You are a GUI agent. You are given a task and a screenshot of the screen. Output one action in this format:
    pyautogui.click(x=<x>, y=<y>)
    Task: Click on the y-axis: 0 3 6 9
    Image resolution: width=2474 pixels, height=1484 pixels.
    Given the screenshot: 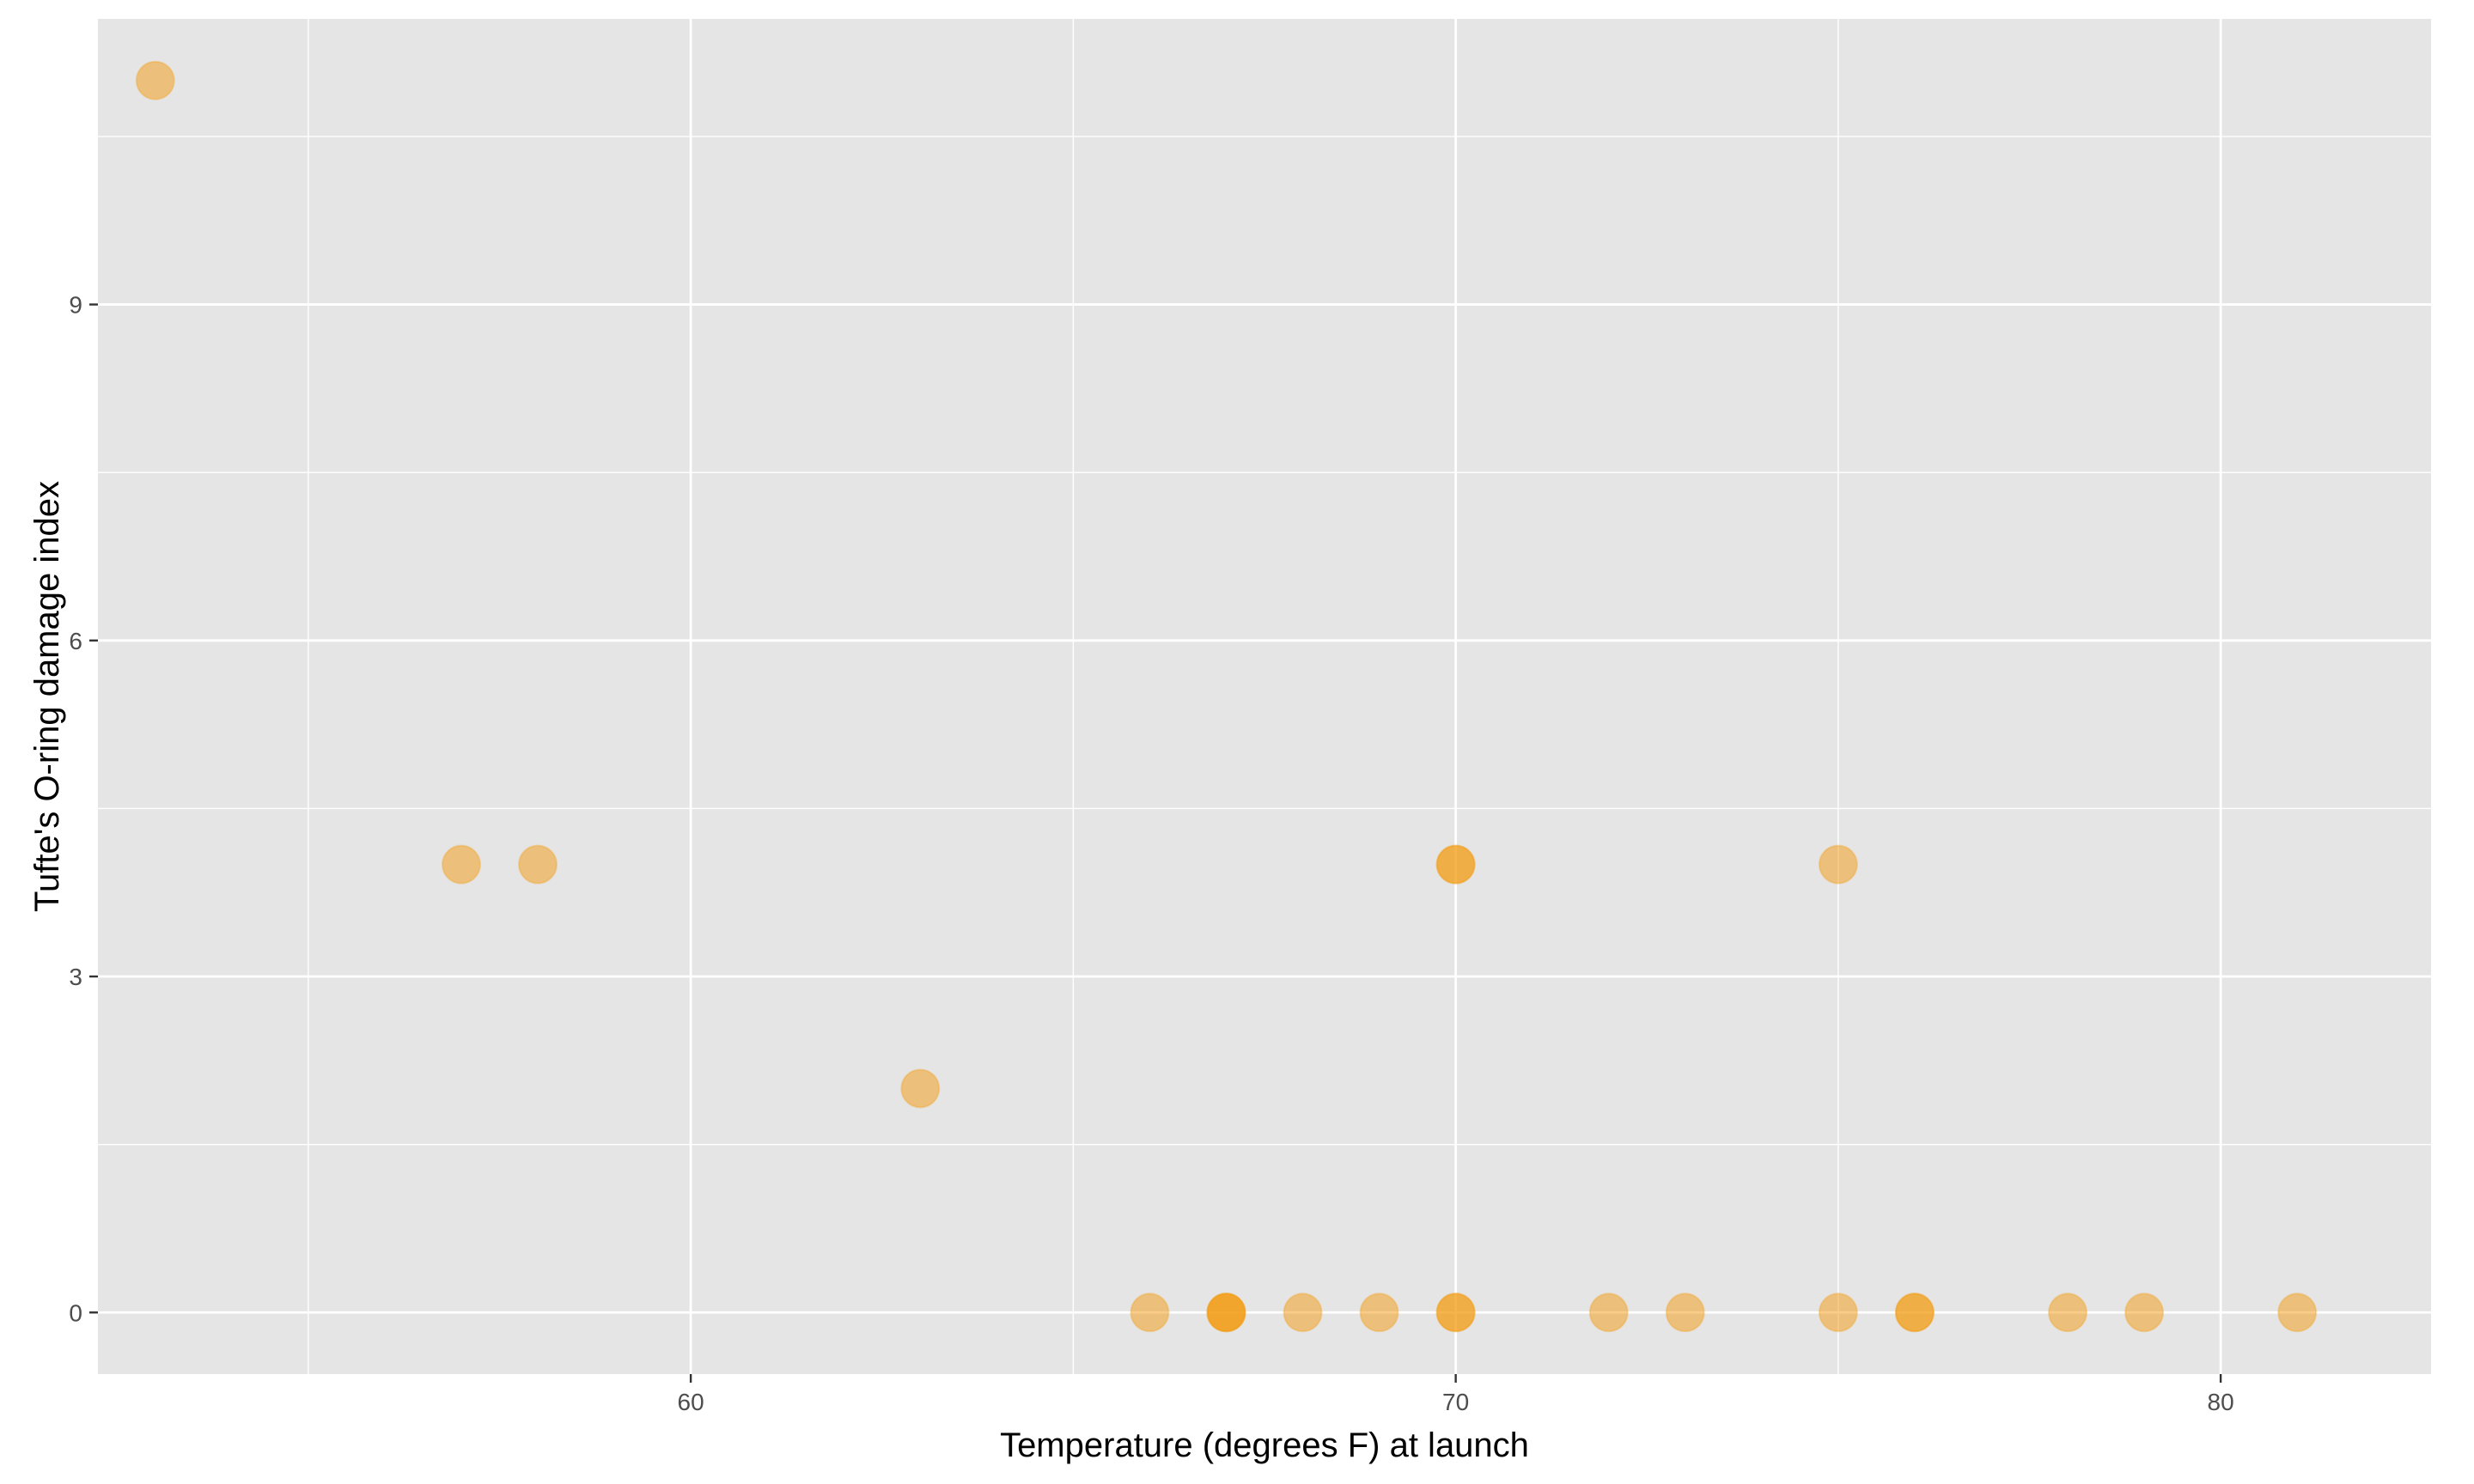 What is the action you would take?
    pyautogui.click(x=83, y=809)
    